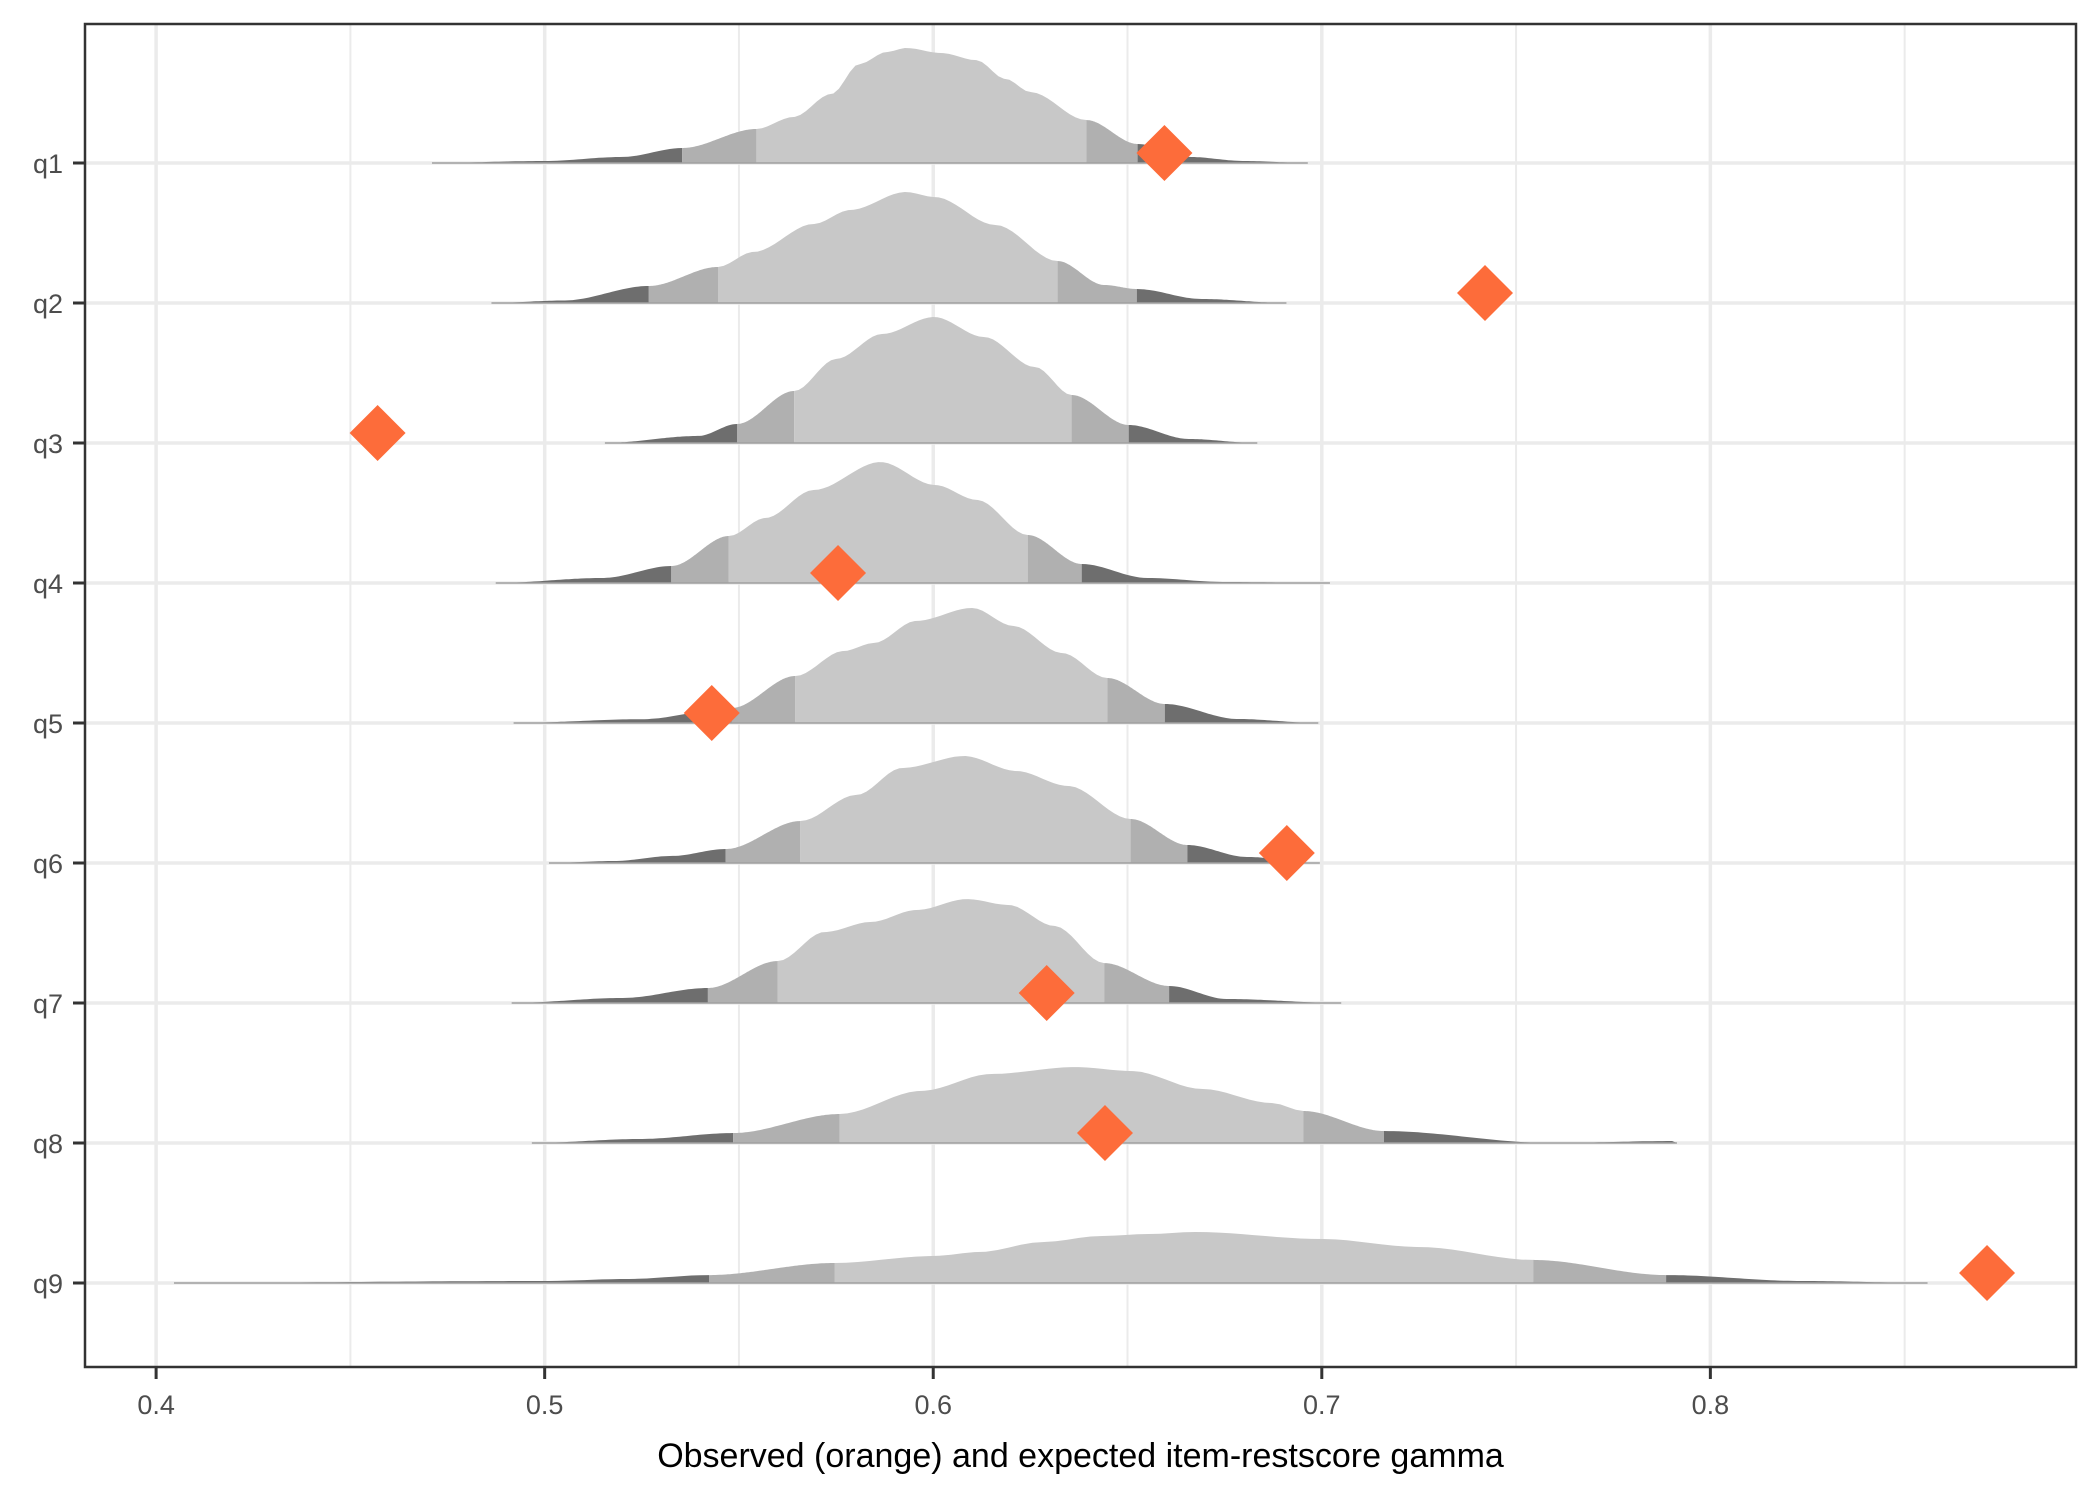 Image resolution: width=2100 pixels, height=1500 pixels. What do you see at coordinates (711, 713) in the screenshot?
I see `observed-diamond-q5` at bounding box center [711, 713].